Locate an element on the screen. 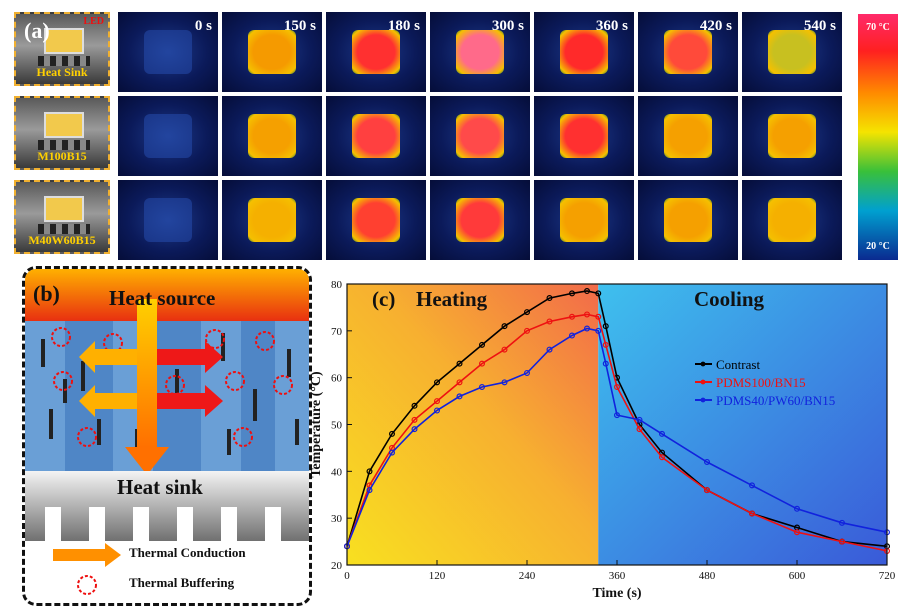 The width and height of the screenshot is (907, 612). vertical-conduction-arrow is located at coordinates (147, 373).